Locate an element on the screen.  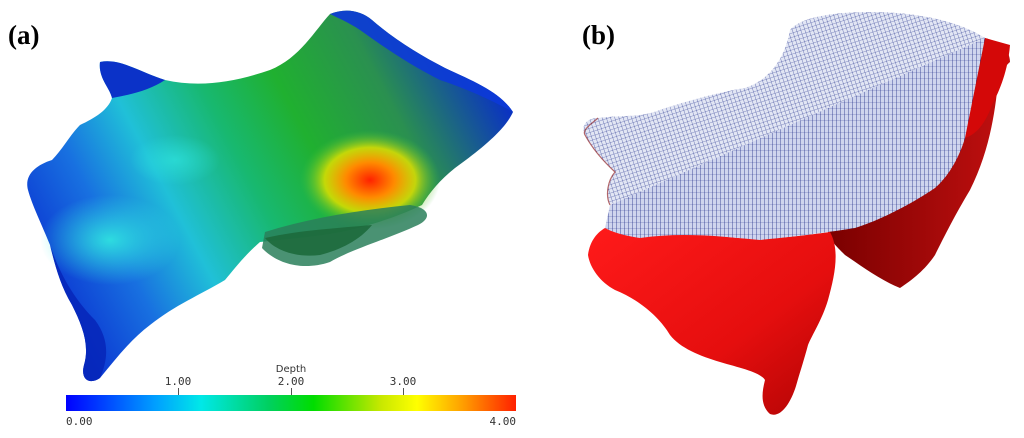
colorbar-gradient is located at coordinates (291, 403).